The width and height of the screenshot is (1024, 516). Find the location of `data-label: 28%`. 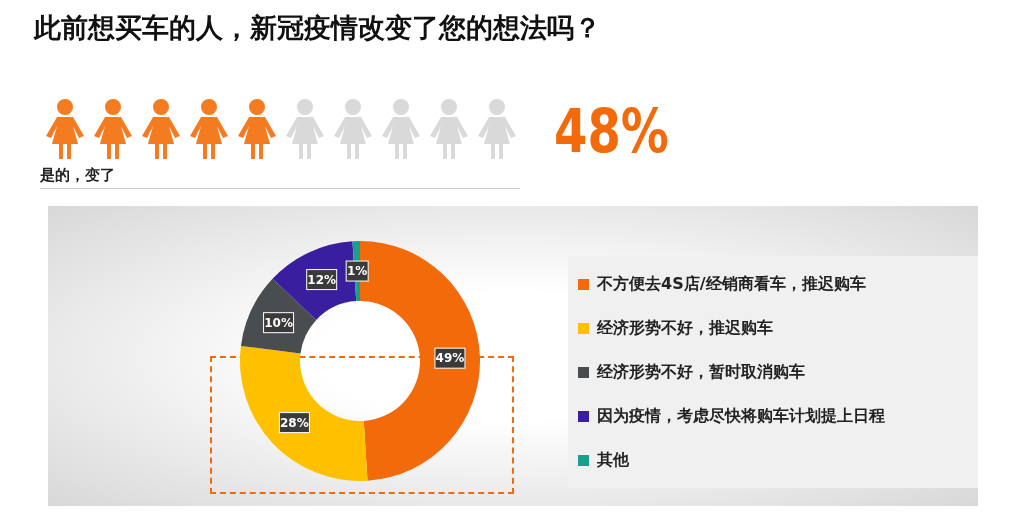

data-label: 28% is located at coordinates (294, 422).